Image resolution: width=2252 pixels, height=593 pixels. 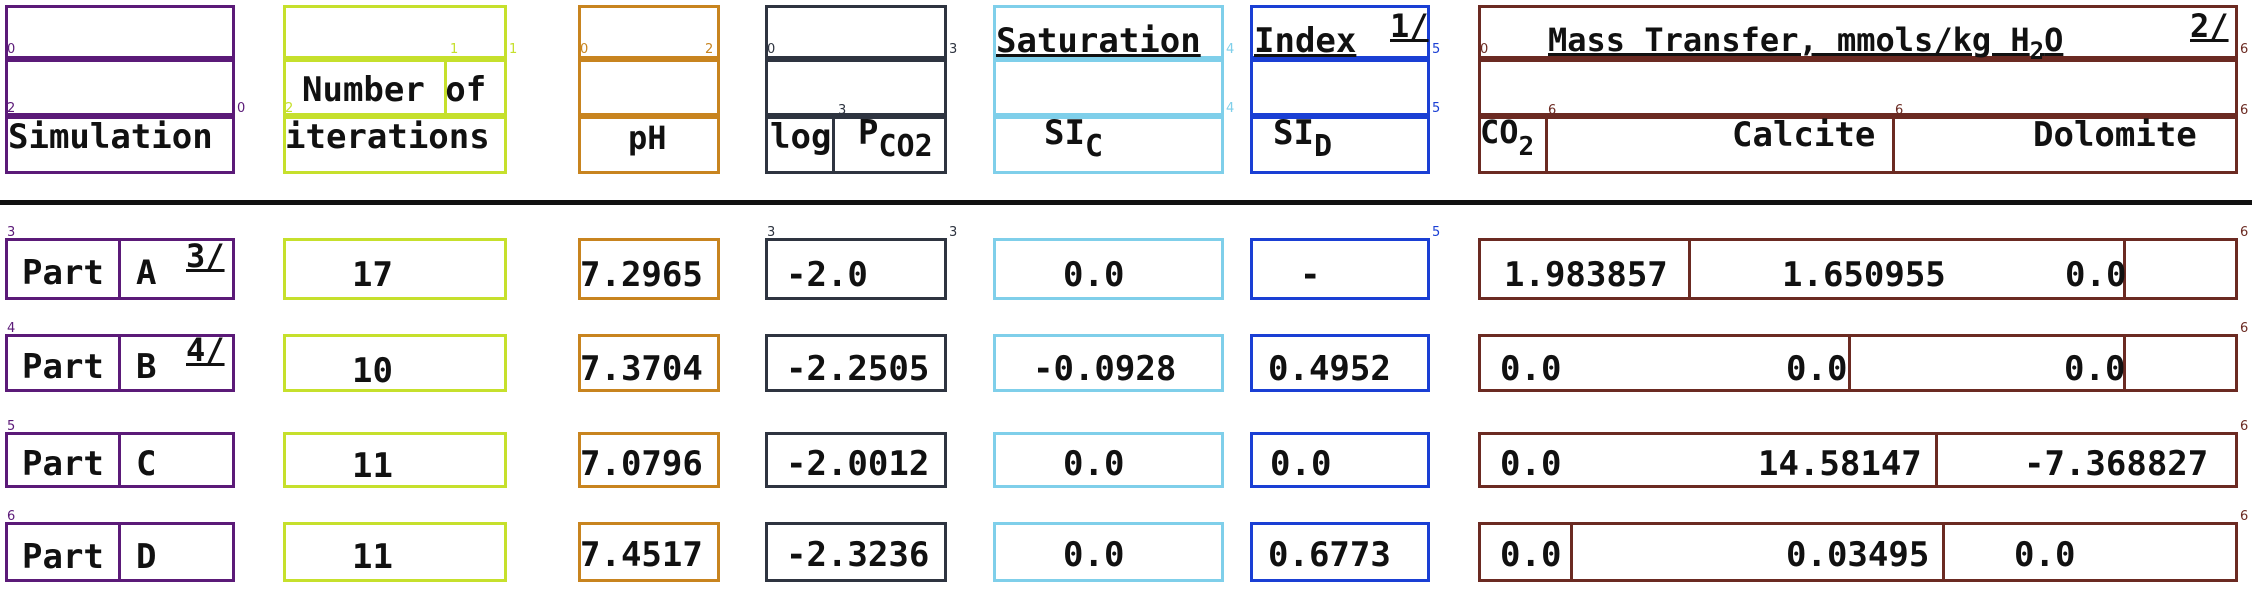 I want to click on row-log-pco2: -2.0, so click(x=827, y=275).